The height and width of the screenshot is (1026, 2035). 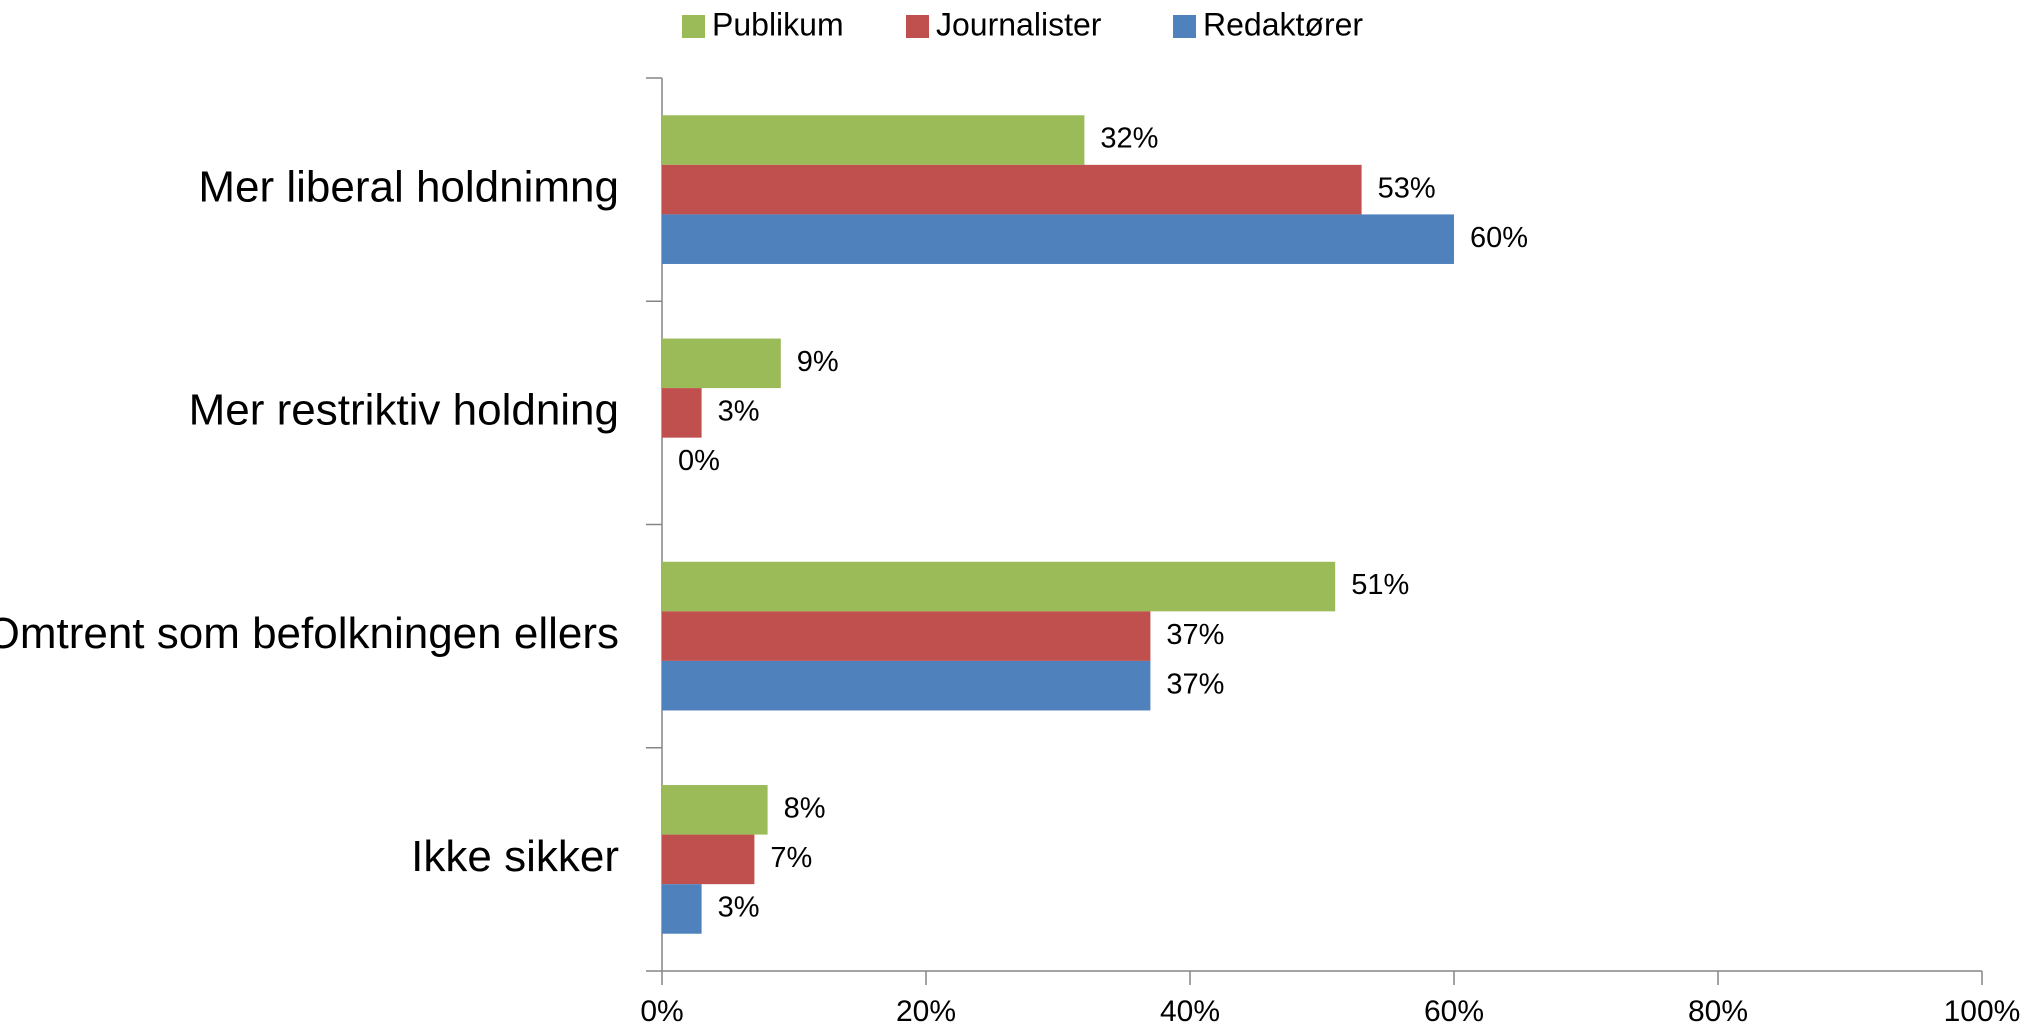 What do you see at coordinates (1019, 24) in the screenshot?
I see `legend-label: Journalister` at bounding box center [1019, 24].